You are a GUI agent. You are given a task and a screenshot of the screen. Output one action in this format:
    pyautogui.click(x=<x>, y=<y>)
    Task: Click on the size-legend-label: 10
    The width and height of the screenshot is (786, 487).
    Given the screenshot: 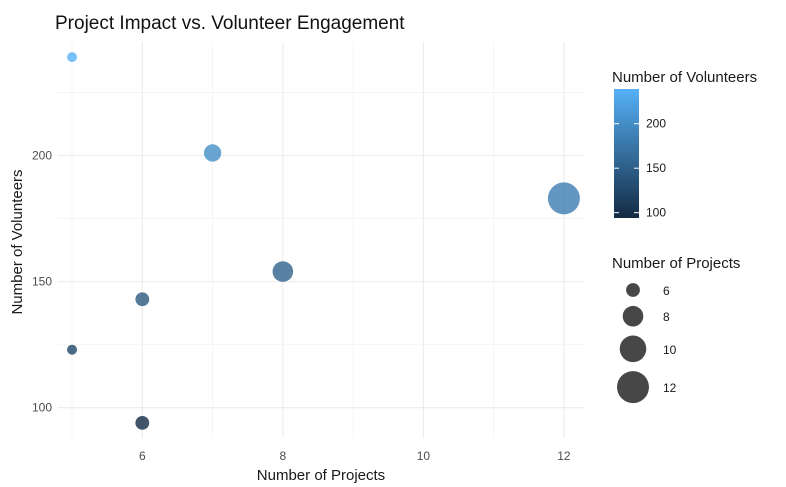 What is the action you would take?
    pyautogui.click(x=670, y=350)
    